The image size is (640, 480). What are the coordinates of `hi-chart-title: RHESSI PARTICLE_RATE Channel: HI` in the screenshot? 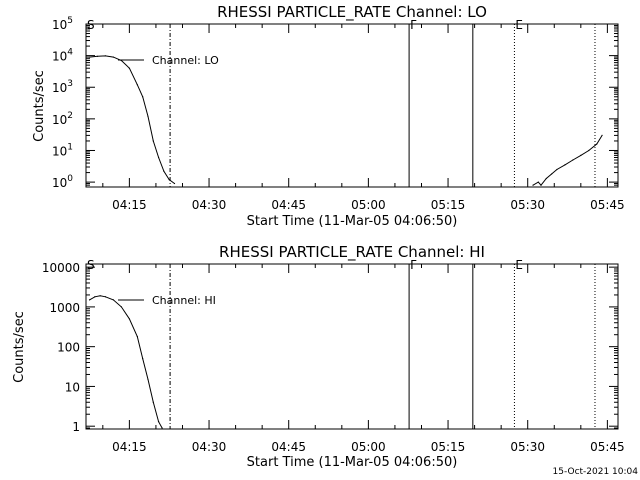 It's located at (352, 252).